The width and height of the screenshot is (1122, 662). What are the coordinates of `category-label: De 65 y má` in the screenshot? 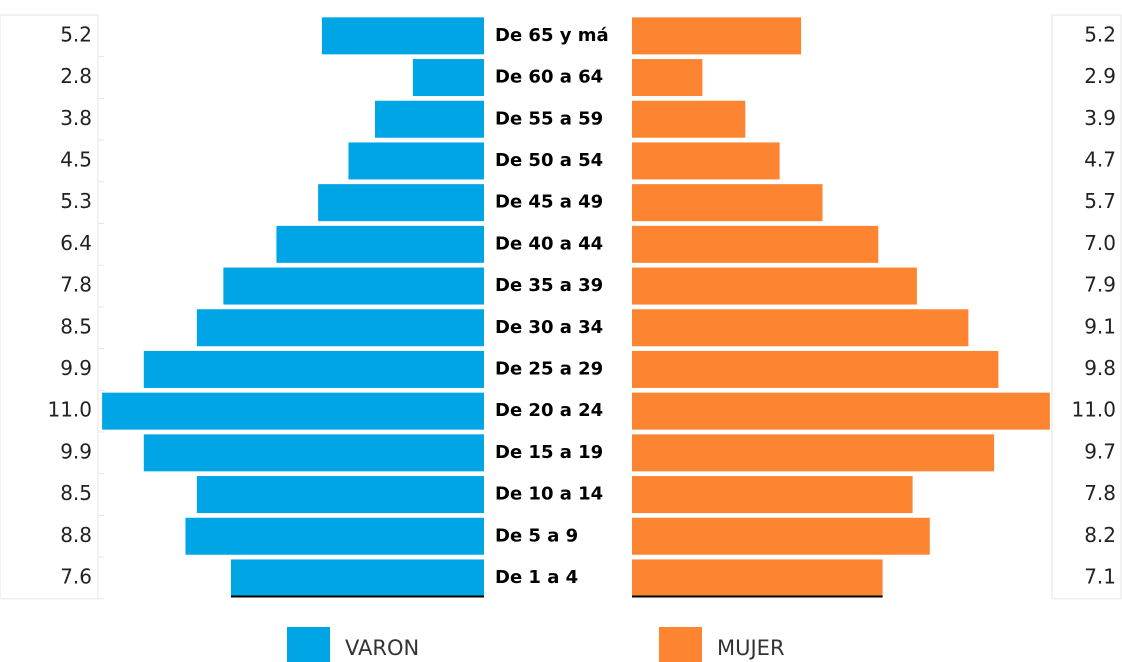 It's located at (552, 35).